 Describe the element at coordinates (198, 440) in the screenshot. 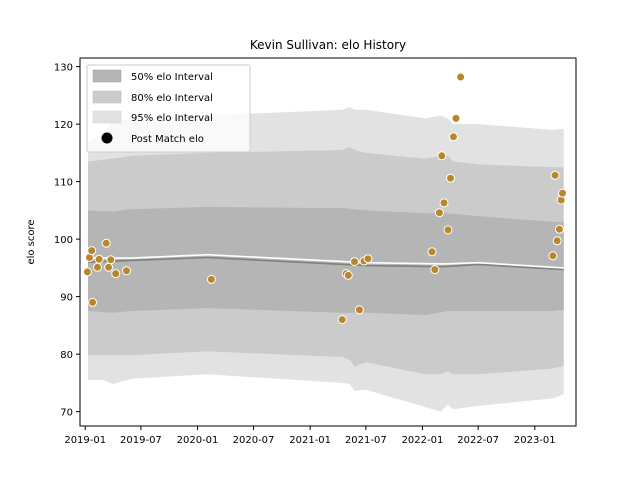

I see `x-tick-label: 2020-01` at that location.